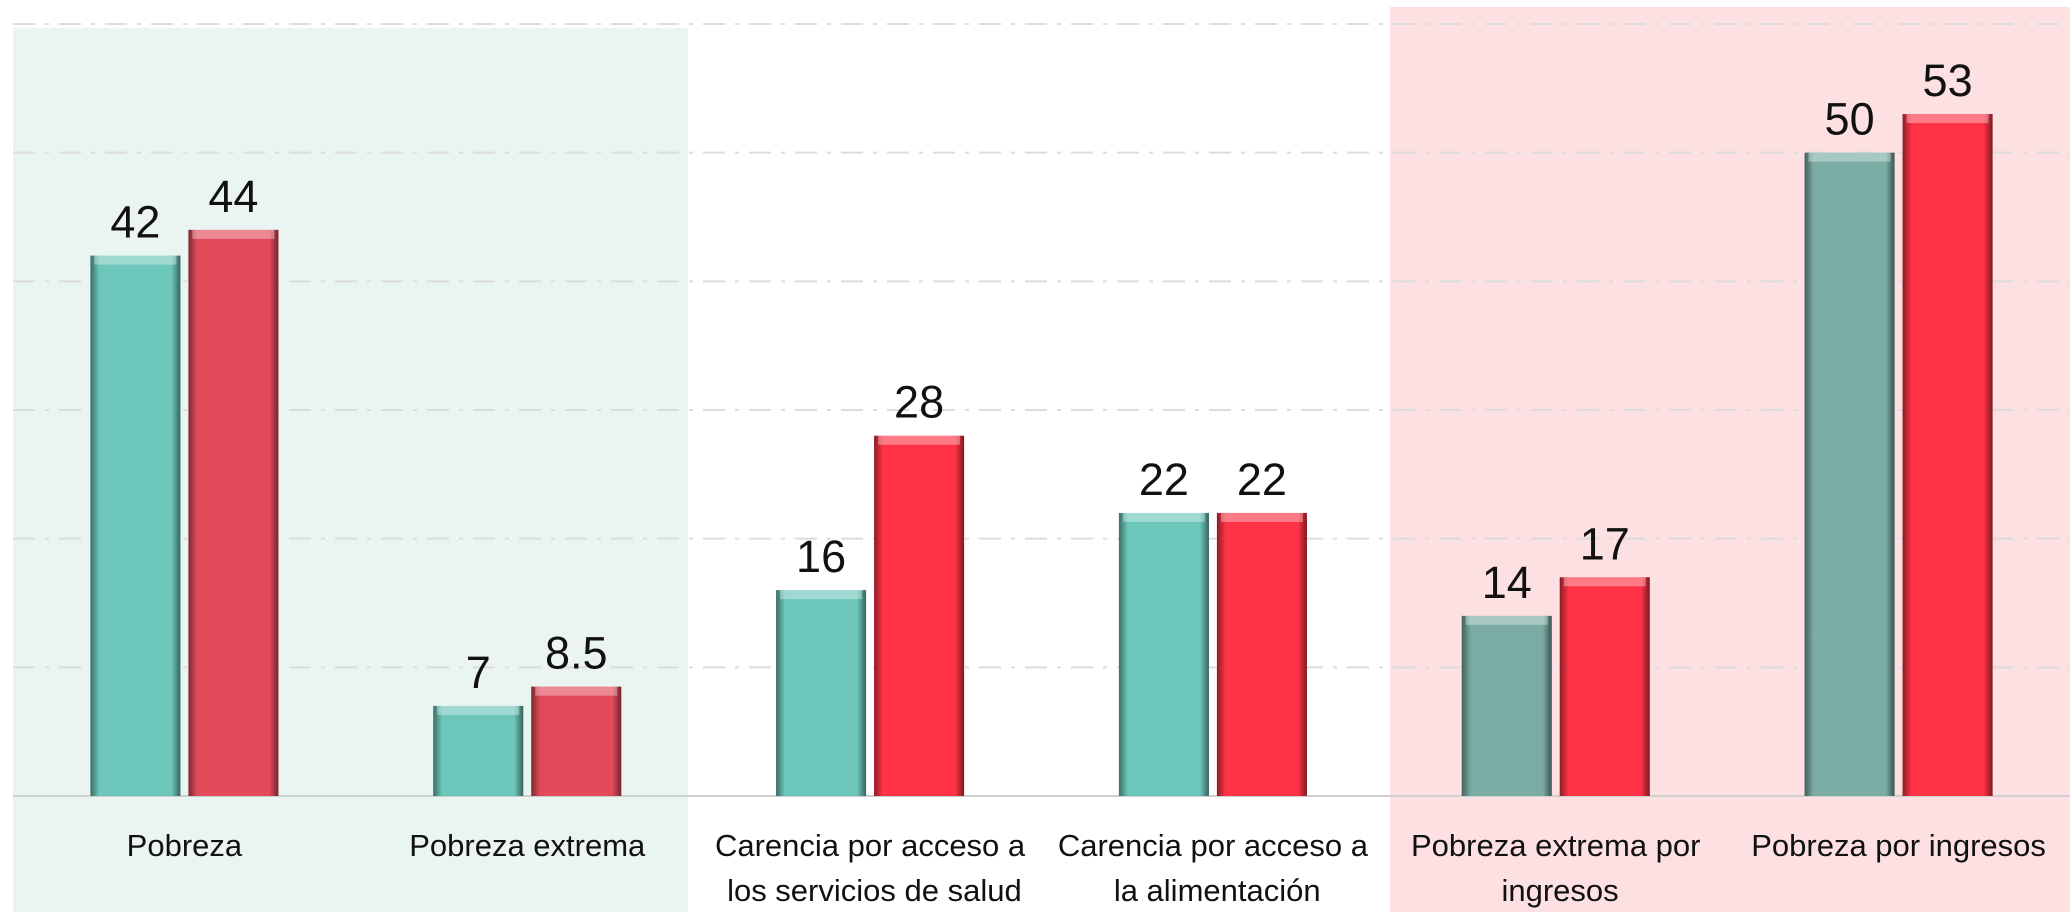 This screenshot has width=2070, height=912. What do you see at coordinates (1213, 868) in the screenshot?
I see `x-tick-label: Carencia por acceso a la alimentación` at bounding box center [1213, 868].